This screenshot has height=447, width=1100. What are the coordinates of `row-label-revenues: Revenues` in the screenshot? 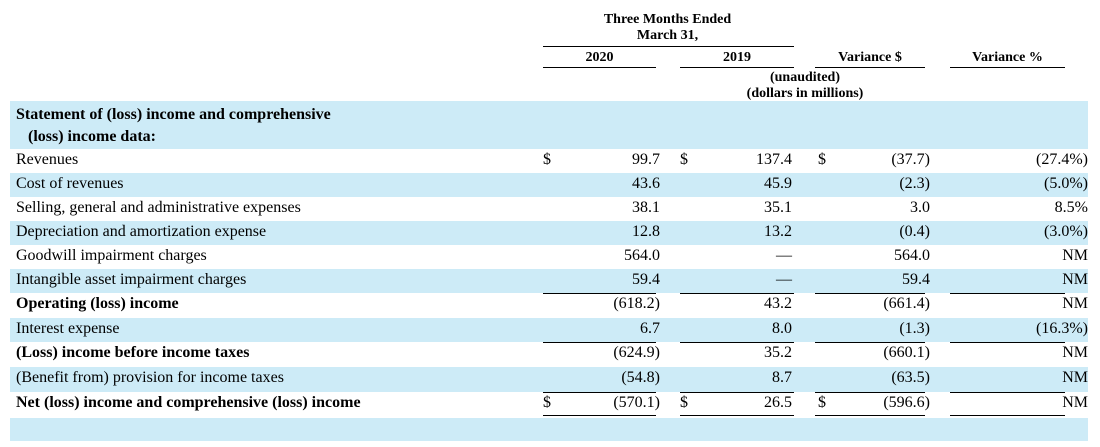 It's located at (47, 159).